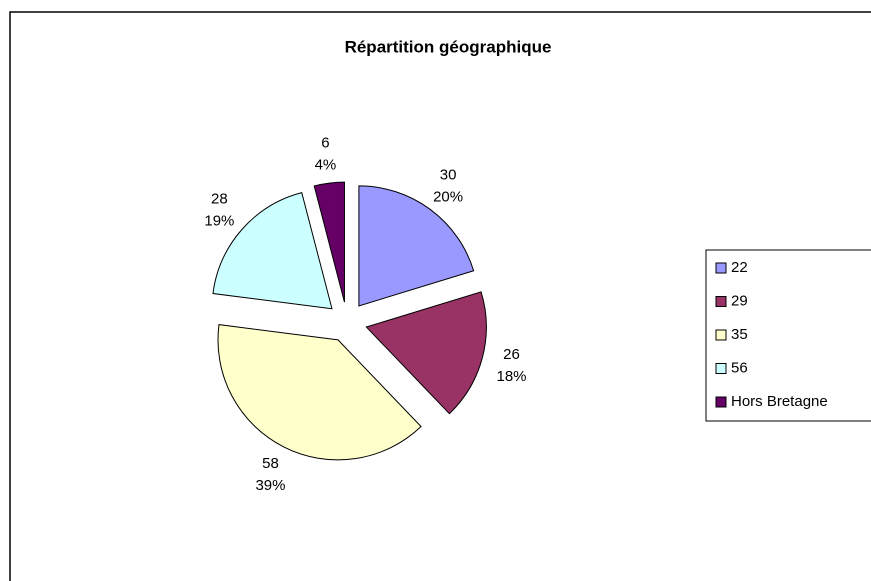 The image size is (871, 581). What do you see at coordinates (219, 199) in the screenshot?
I see `value-label: 28` at bounding box center [219, 199].